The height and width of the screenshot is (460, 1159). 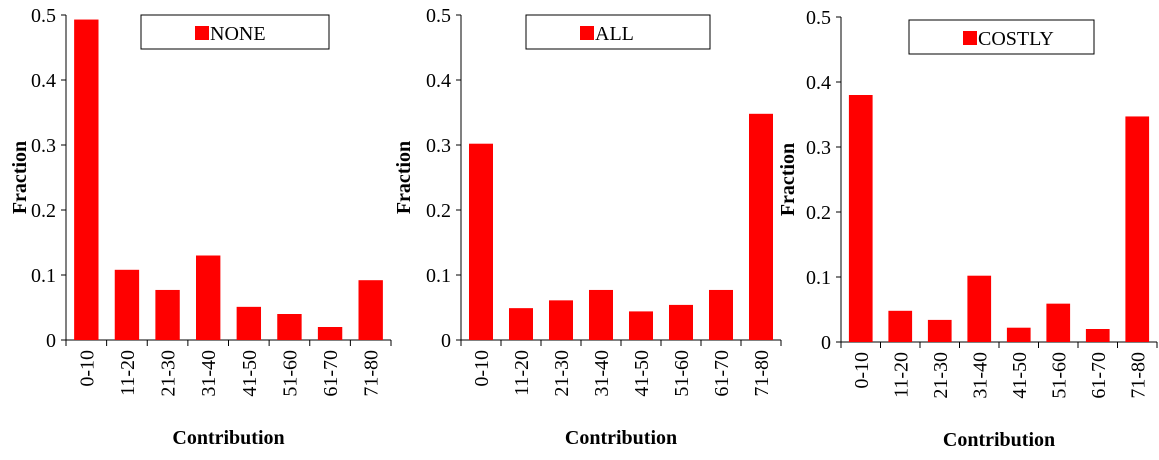 What do you see at coordinates (614, 34) in the screenshot?
I see `legend-label: ALL` at bounding box center [614, 34].